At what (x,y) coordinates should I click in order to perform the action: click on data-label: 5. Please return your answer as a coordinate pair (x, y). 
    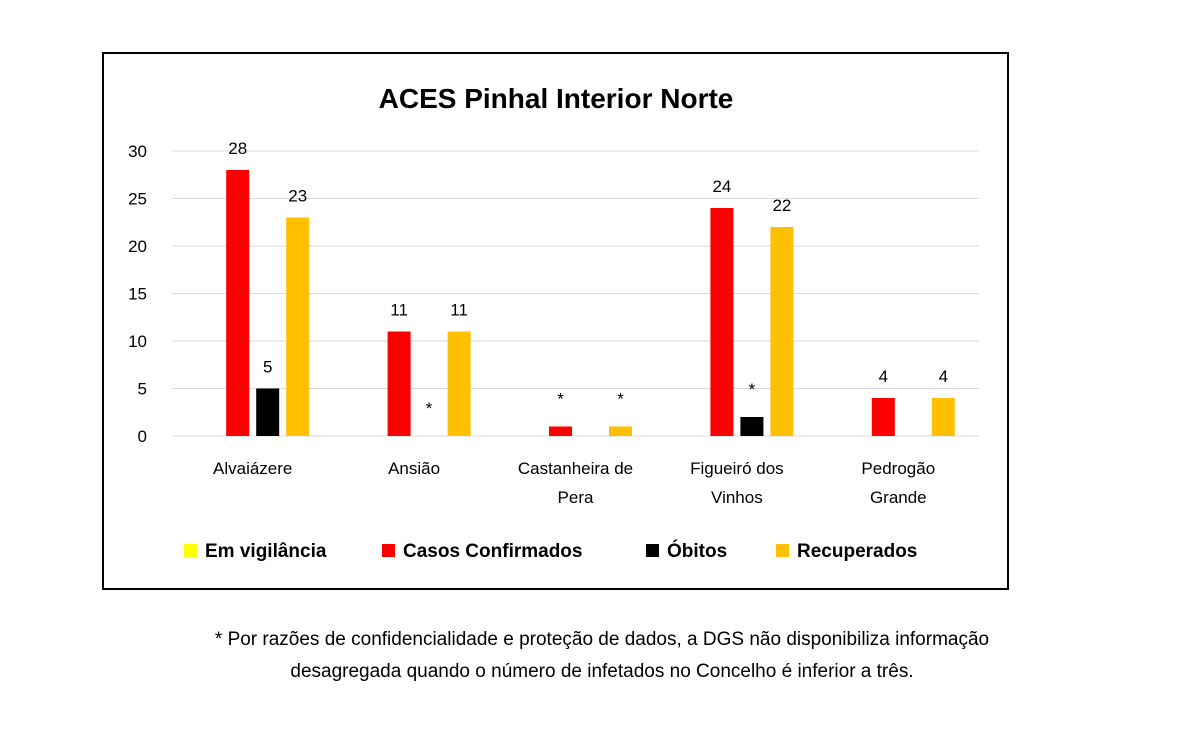
    Looking at the image, I should click on (267, 367).